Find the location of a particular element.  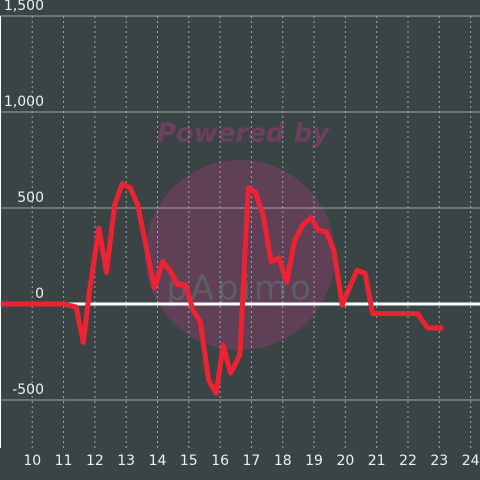

x-tick-label: 14 is located at coordinates (158, 461).